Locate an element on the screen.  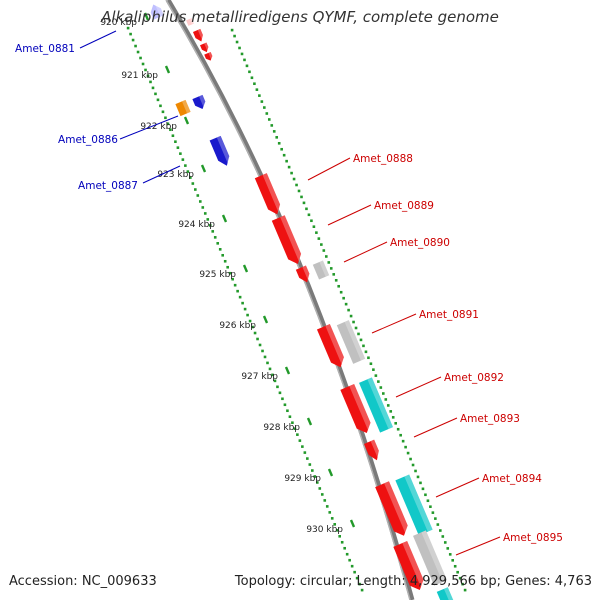
gene-label-forward: Amet_0893 is located at coordinates (490, 419).